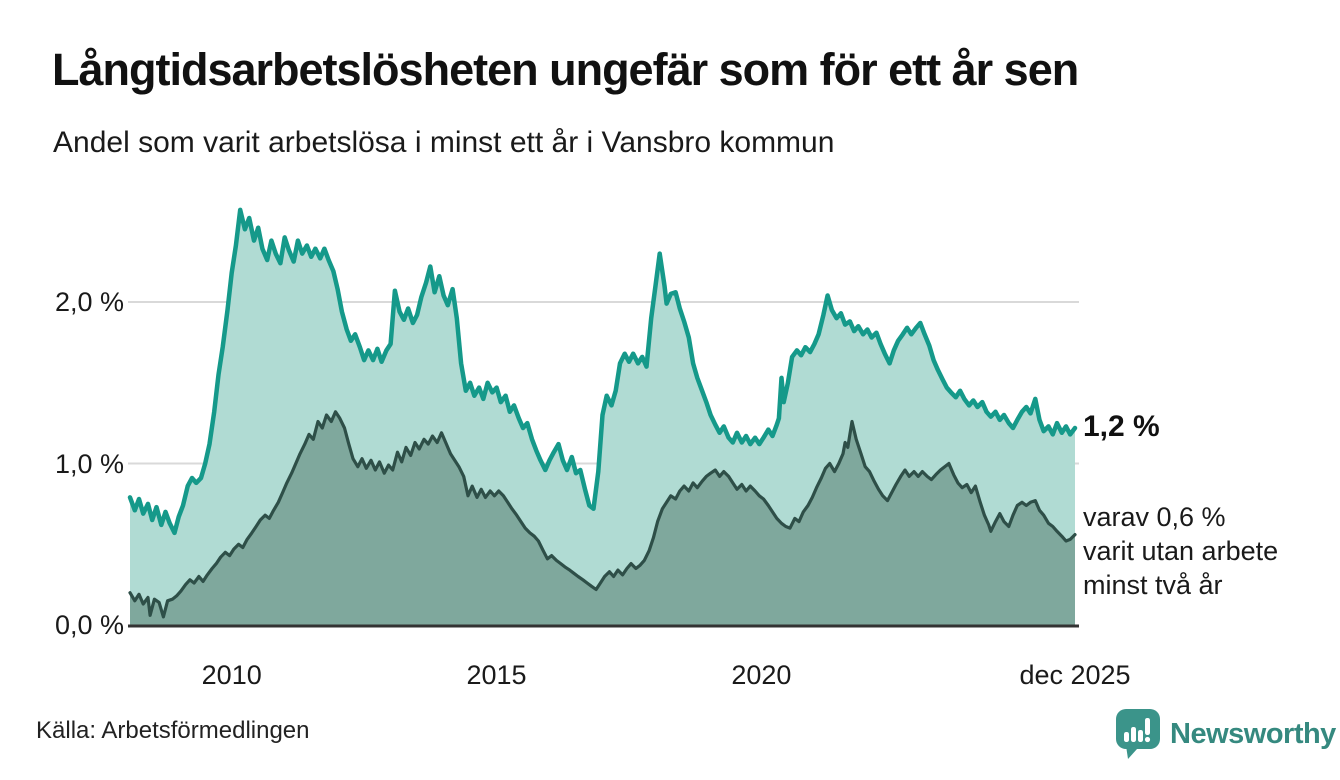 The height and width of the screenshot is (780, 1340). Describe the element at coordinates (89, 463) in the screenshot. I see `y-axis-tick-1: 1,0 %` at that location.